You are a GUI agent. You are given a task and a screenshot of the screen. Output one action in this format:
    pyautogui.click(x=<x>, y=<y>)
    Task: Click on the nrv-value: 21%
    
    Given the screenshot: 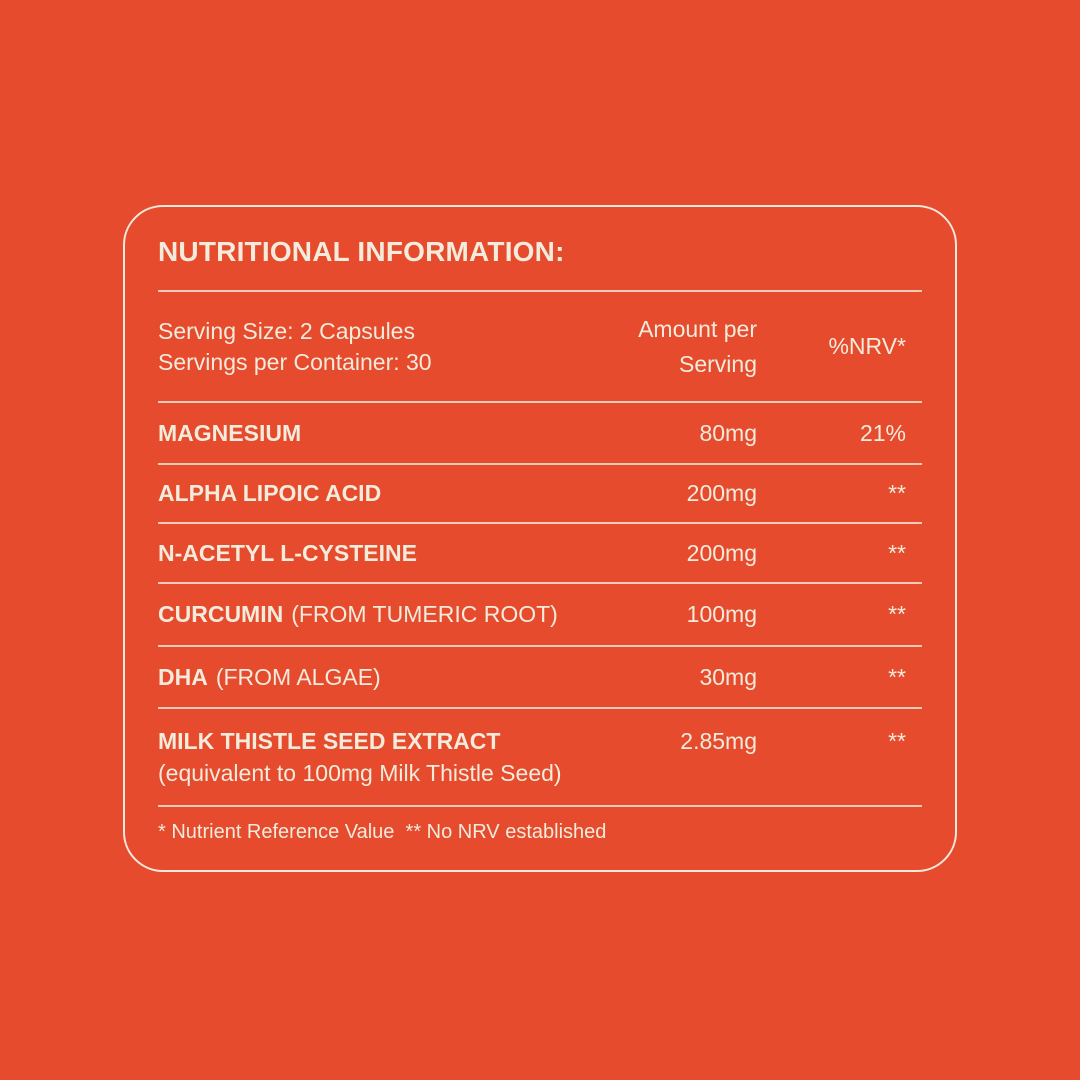 What is the action you would take?
    pyautogui.click(x=882, y=432)
    